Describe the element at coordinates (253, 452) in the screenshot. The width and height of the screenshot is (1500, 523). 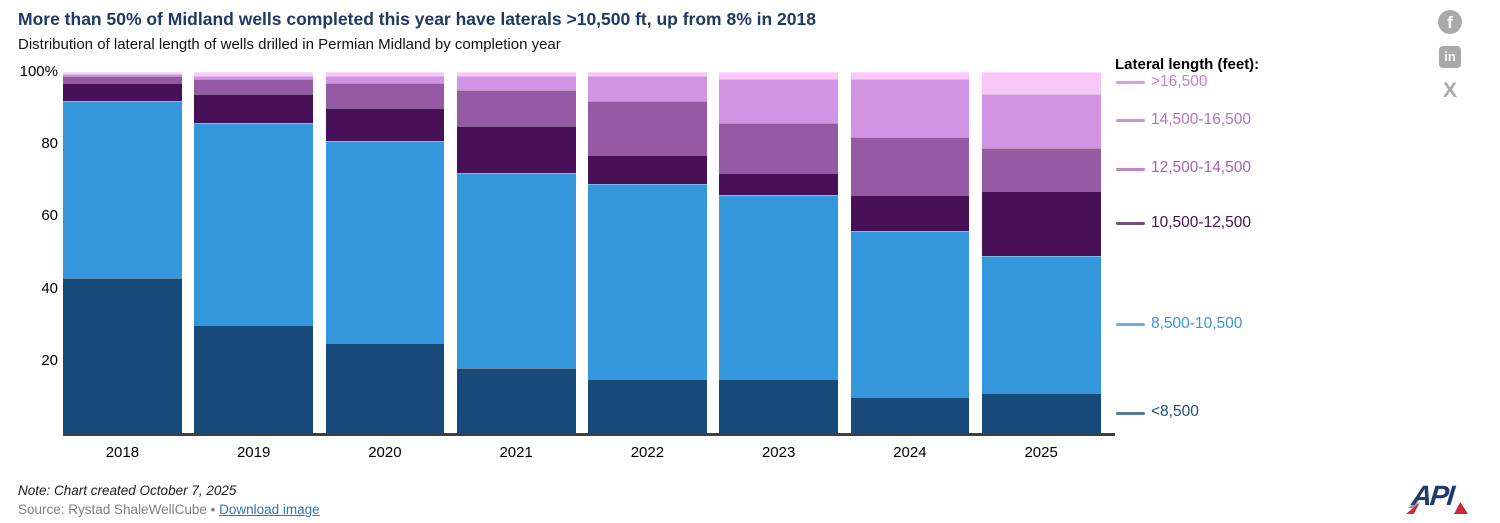
I see `x-axis-label-2019: 2019` at that location.